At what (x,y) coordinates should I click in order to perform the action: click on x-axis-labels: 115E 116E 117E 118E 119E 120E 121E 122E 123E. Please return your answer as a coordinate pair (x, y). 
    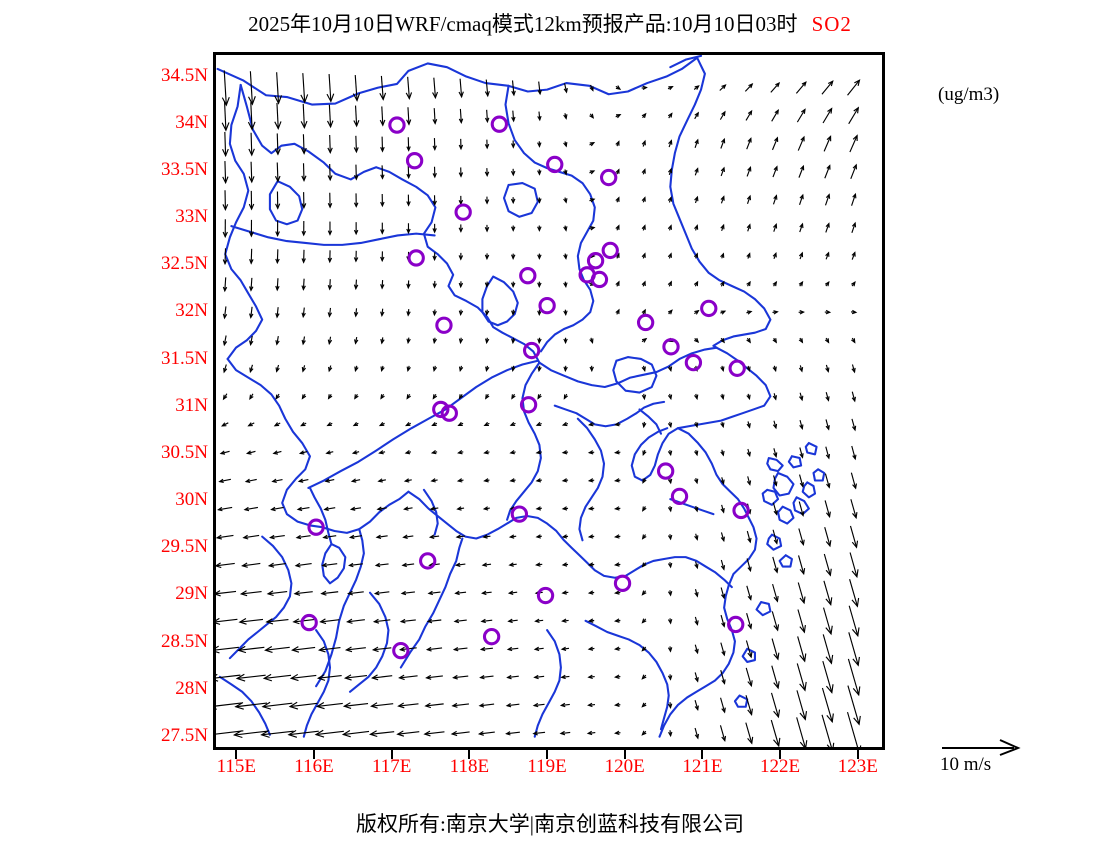
    Looking at the image, I should click on (549, 771).